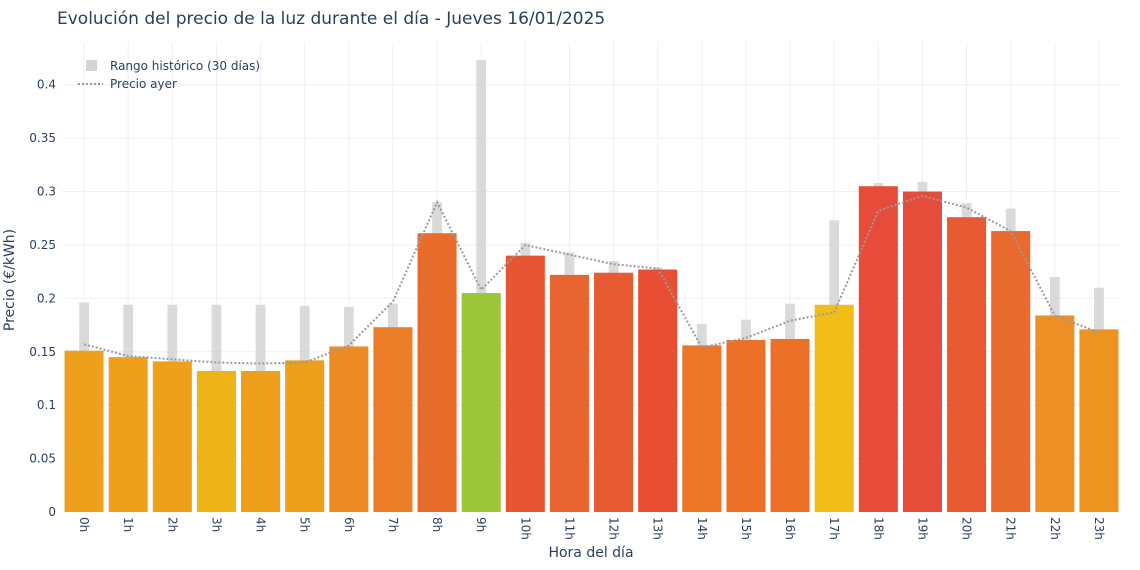  Describe the element at coordinates (746, 528) in the screenshot. I see `x-tick-label: 15h` at that location.